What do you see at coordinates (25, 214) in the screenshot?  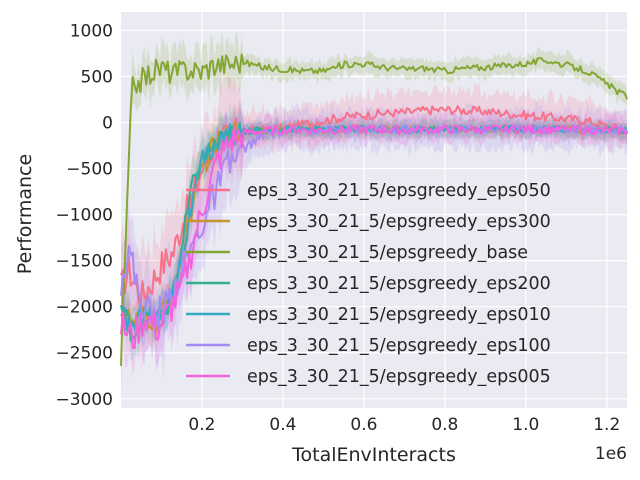 I see `y-axis-label: Performance` at bounding box center [25, 214].